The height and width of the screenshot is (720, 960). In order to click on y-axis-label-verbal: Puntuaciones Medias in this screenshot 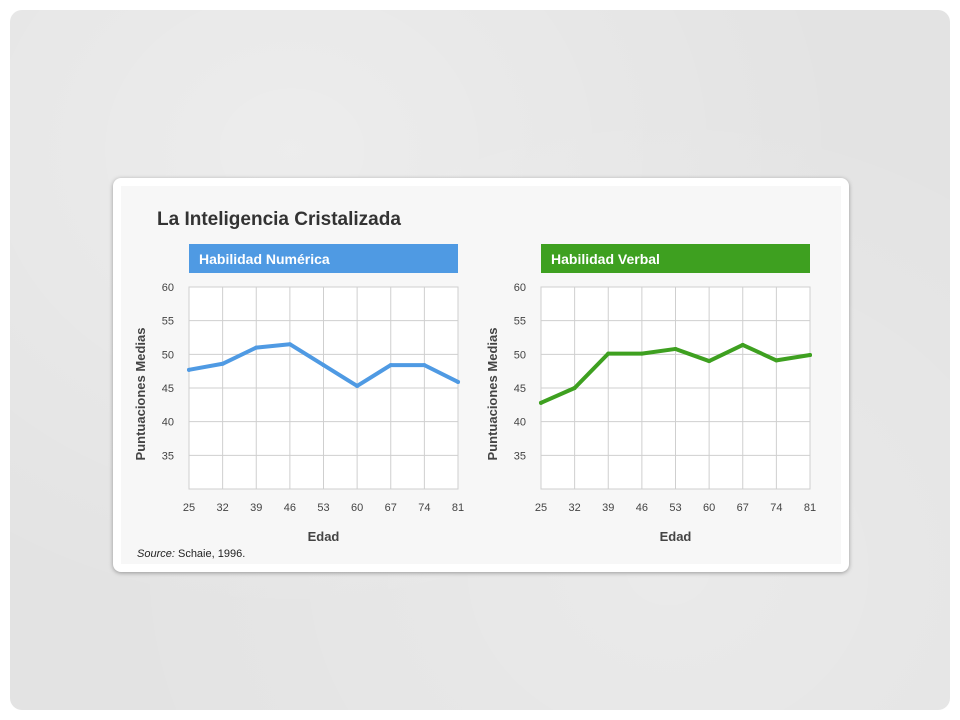, I will do `click(492, 394)`.